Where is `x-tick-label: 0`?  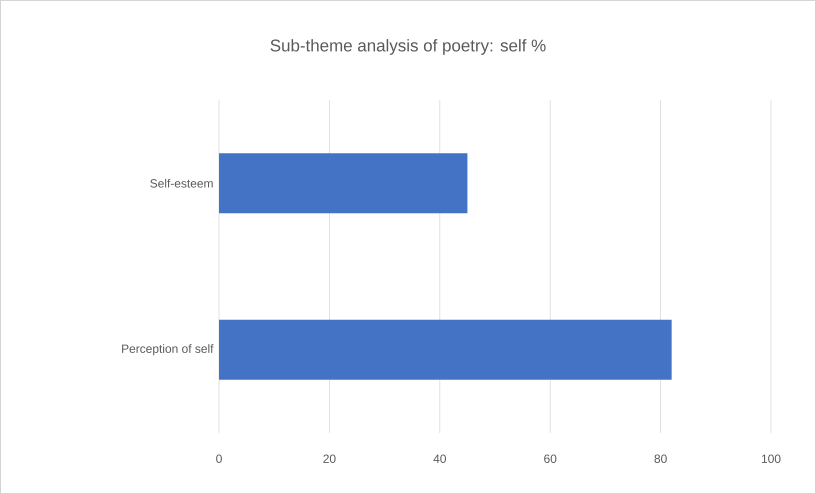
x-tick-label: 0 is located at coordinates (219, 458).